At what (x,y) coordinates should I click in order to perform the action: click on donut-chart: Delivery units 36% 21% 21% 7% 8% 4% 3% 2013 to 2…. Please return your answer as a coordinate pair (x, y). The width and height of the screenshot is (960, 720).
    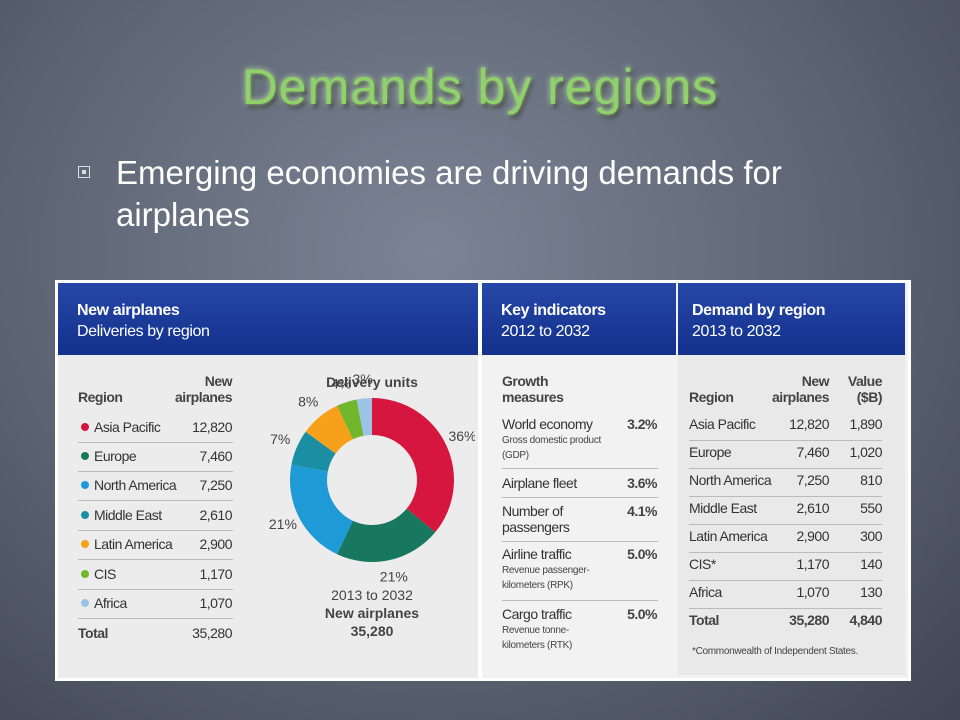
    Looking at the image, I should click on (372, 505).